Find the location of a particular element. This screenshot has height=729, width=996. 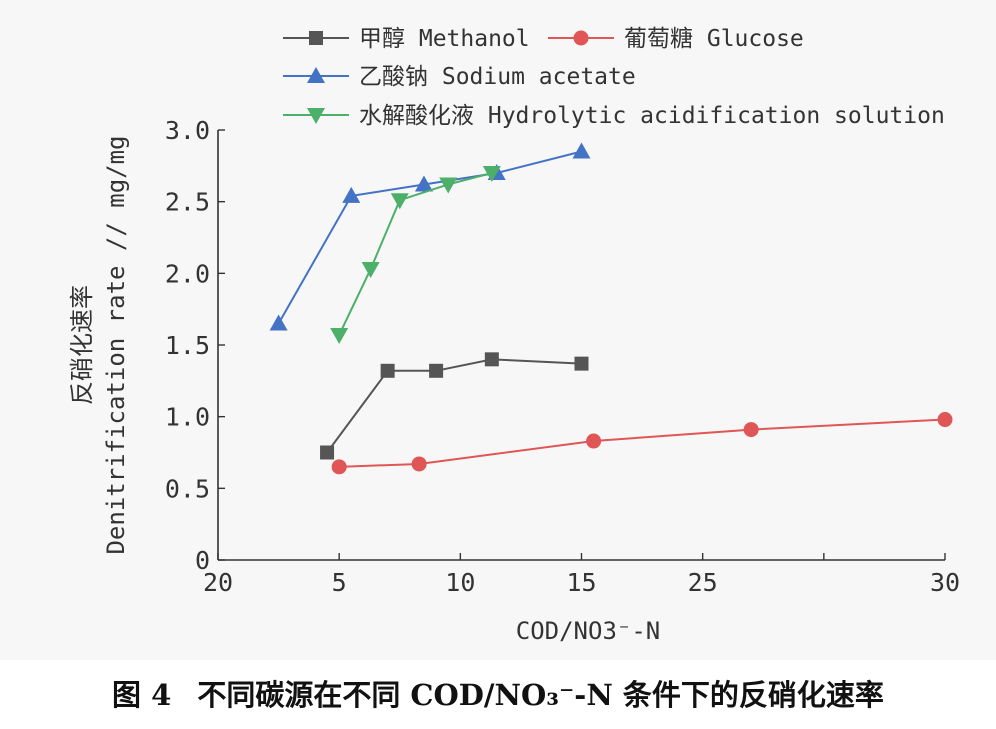

legend-label: 水解酸化液 Hydrolytic acidification solution is located at coordinates (652, 116).